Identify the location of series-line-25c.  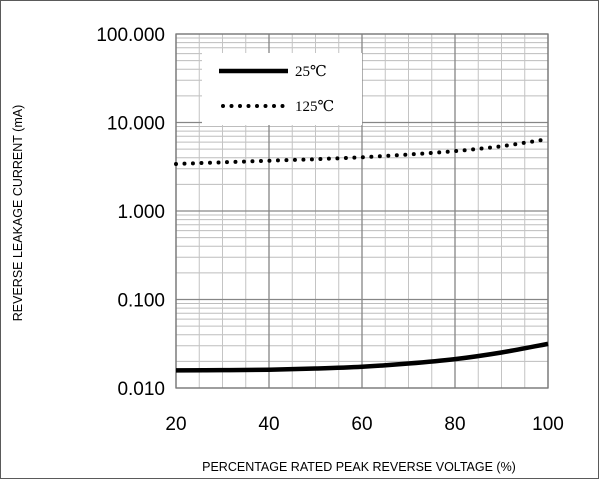
(362, 357).